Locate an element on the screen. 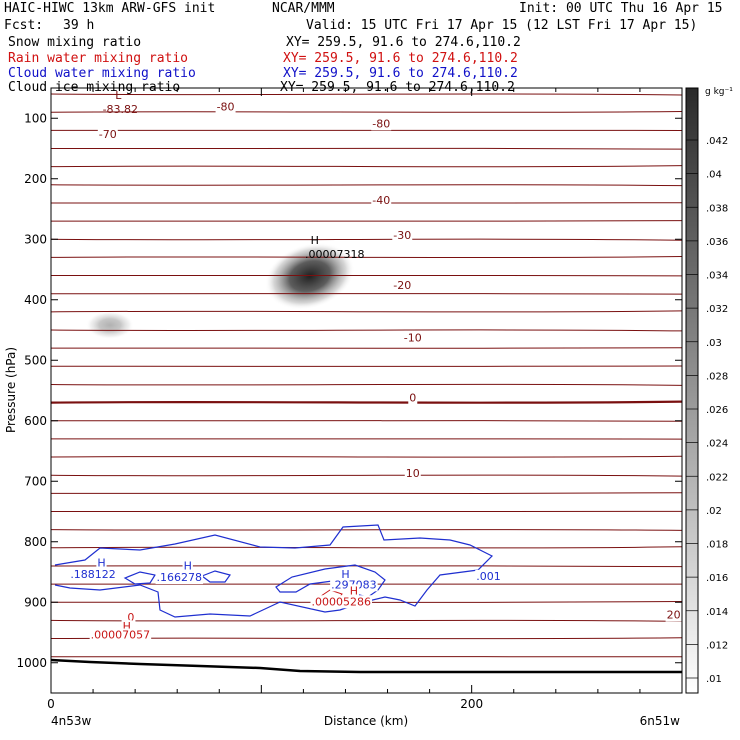 This screenshot has height=740, width=740. cloud-water-label: .001 is located at coordinates (488, 576).